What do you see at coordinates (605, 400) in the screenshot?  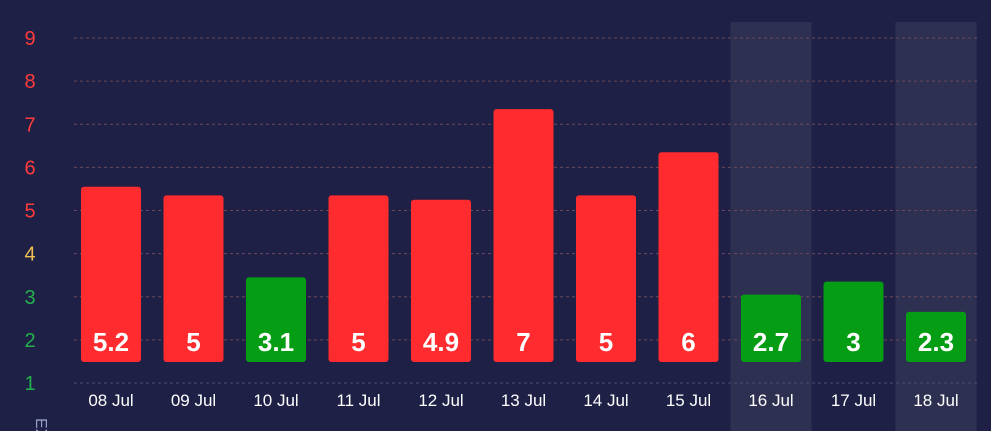 I see `x-tick-label: 14 Jul` at bounding box center [605, 400].